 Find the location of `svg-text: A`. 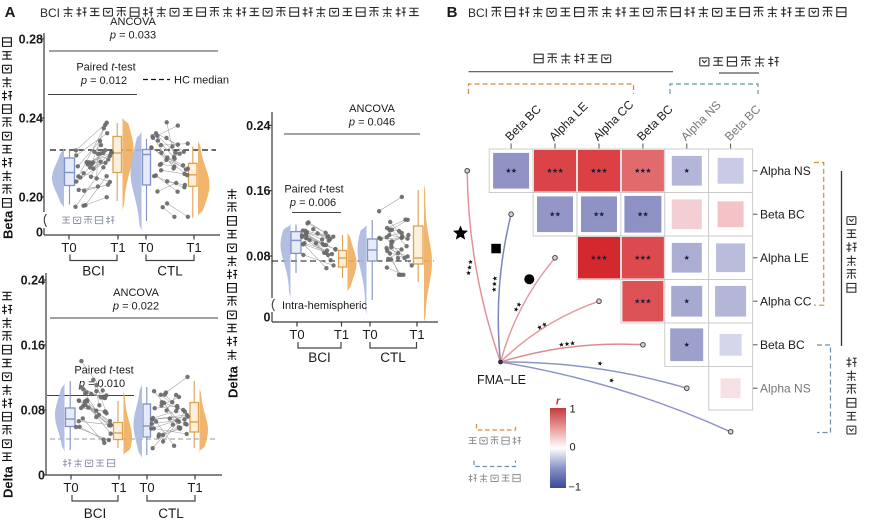

svg-text: A is located at coordinates (10, 12).